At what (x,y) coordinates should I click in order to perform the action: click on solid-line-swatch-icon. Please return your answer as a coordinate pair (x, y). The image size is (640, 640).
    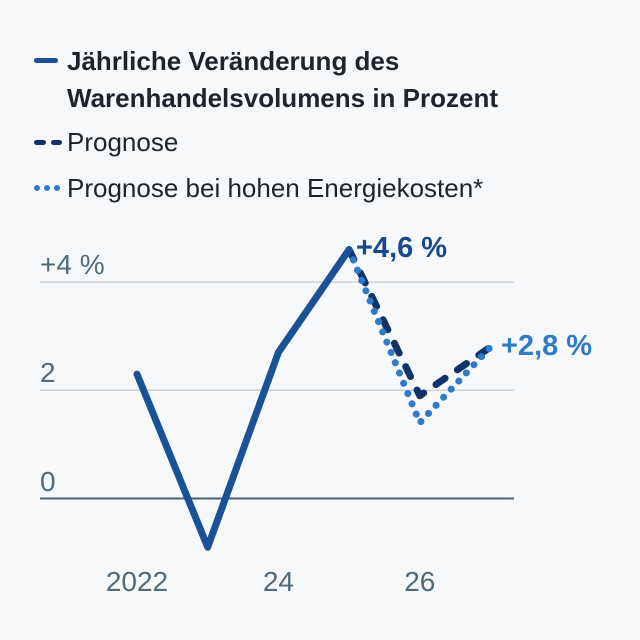
    Looking at the image, I should click on (50, 60).